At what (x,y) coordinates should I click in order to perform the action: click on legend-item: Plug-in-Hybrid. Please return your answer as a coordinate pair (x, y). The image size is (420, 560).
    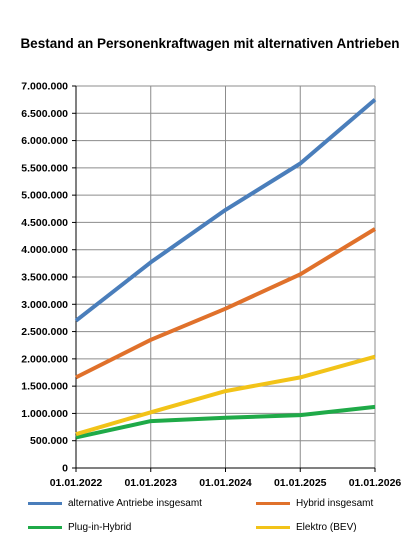
    Looking at the image, I should click on (79, 527).